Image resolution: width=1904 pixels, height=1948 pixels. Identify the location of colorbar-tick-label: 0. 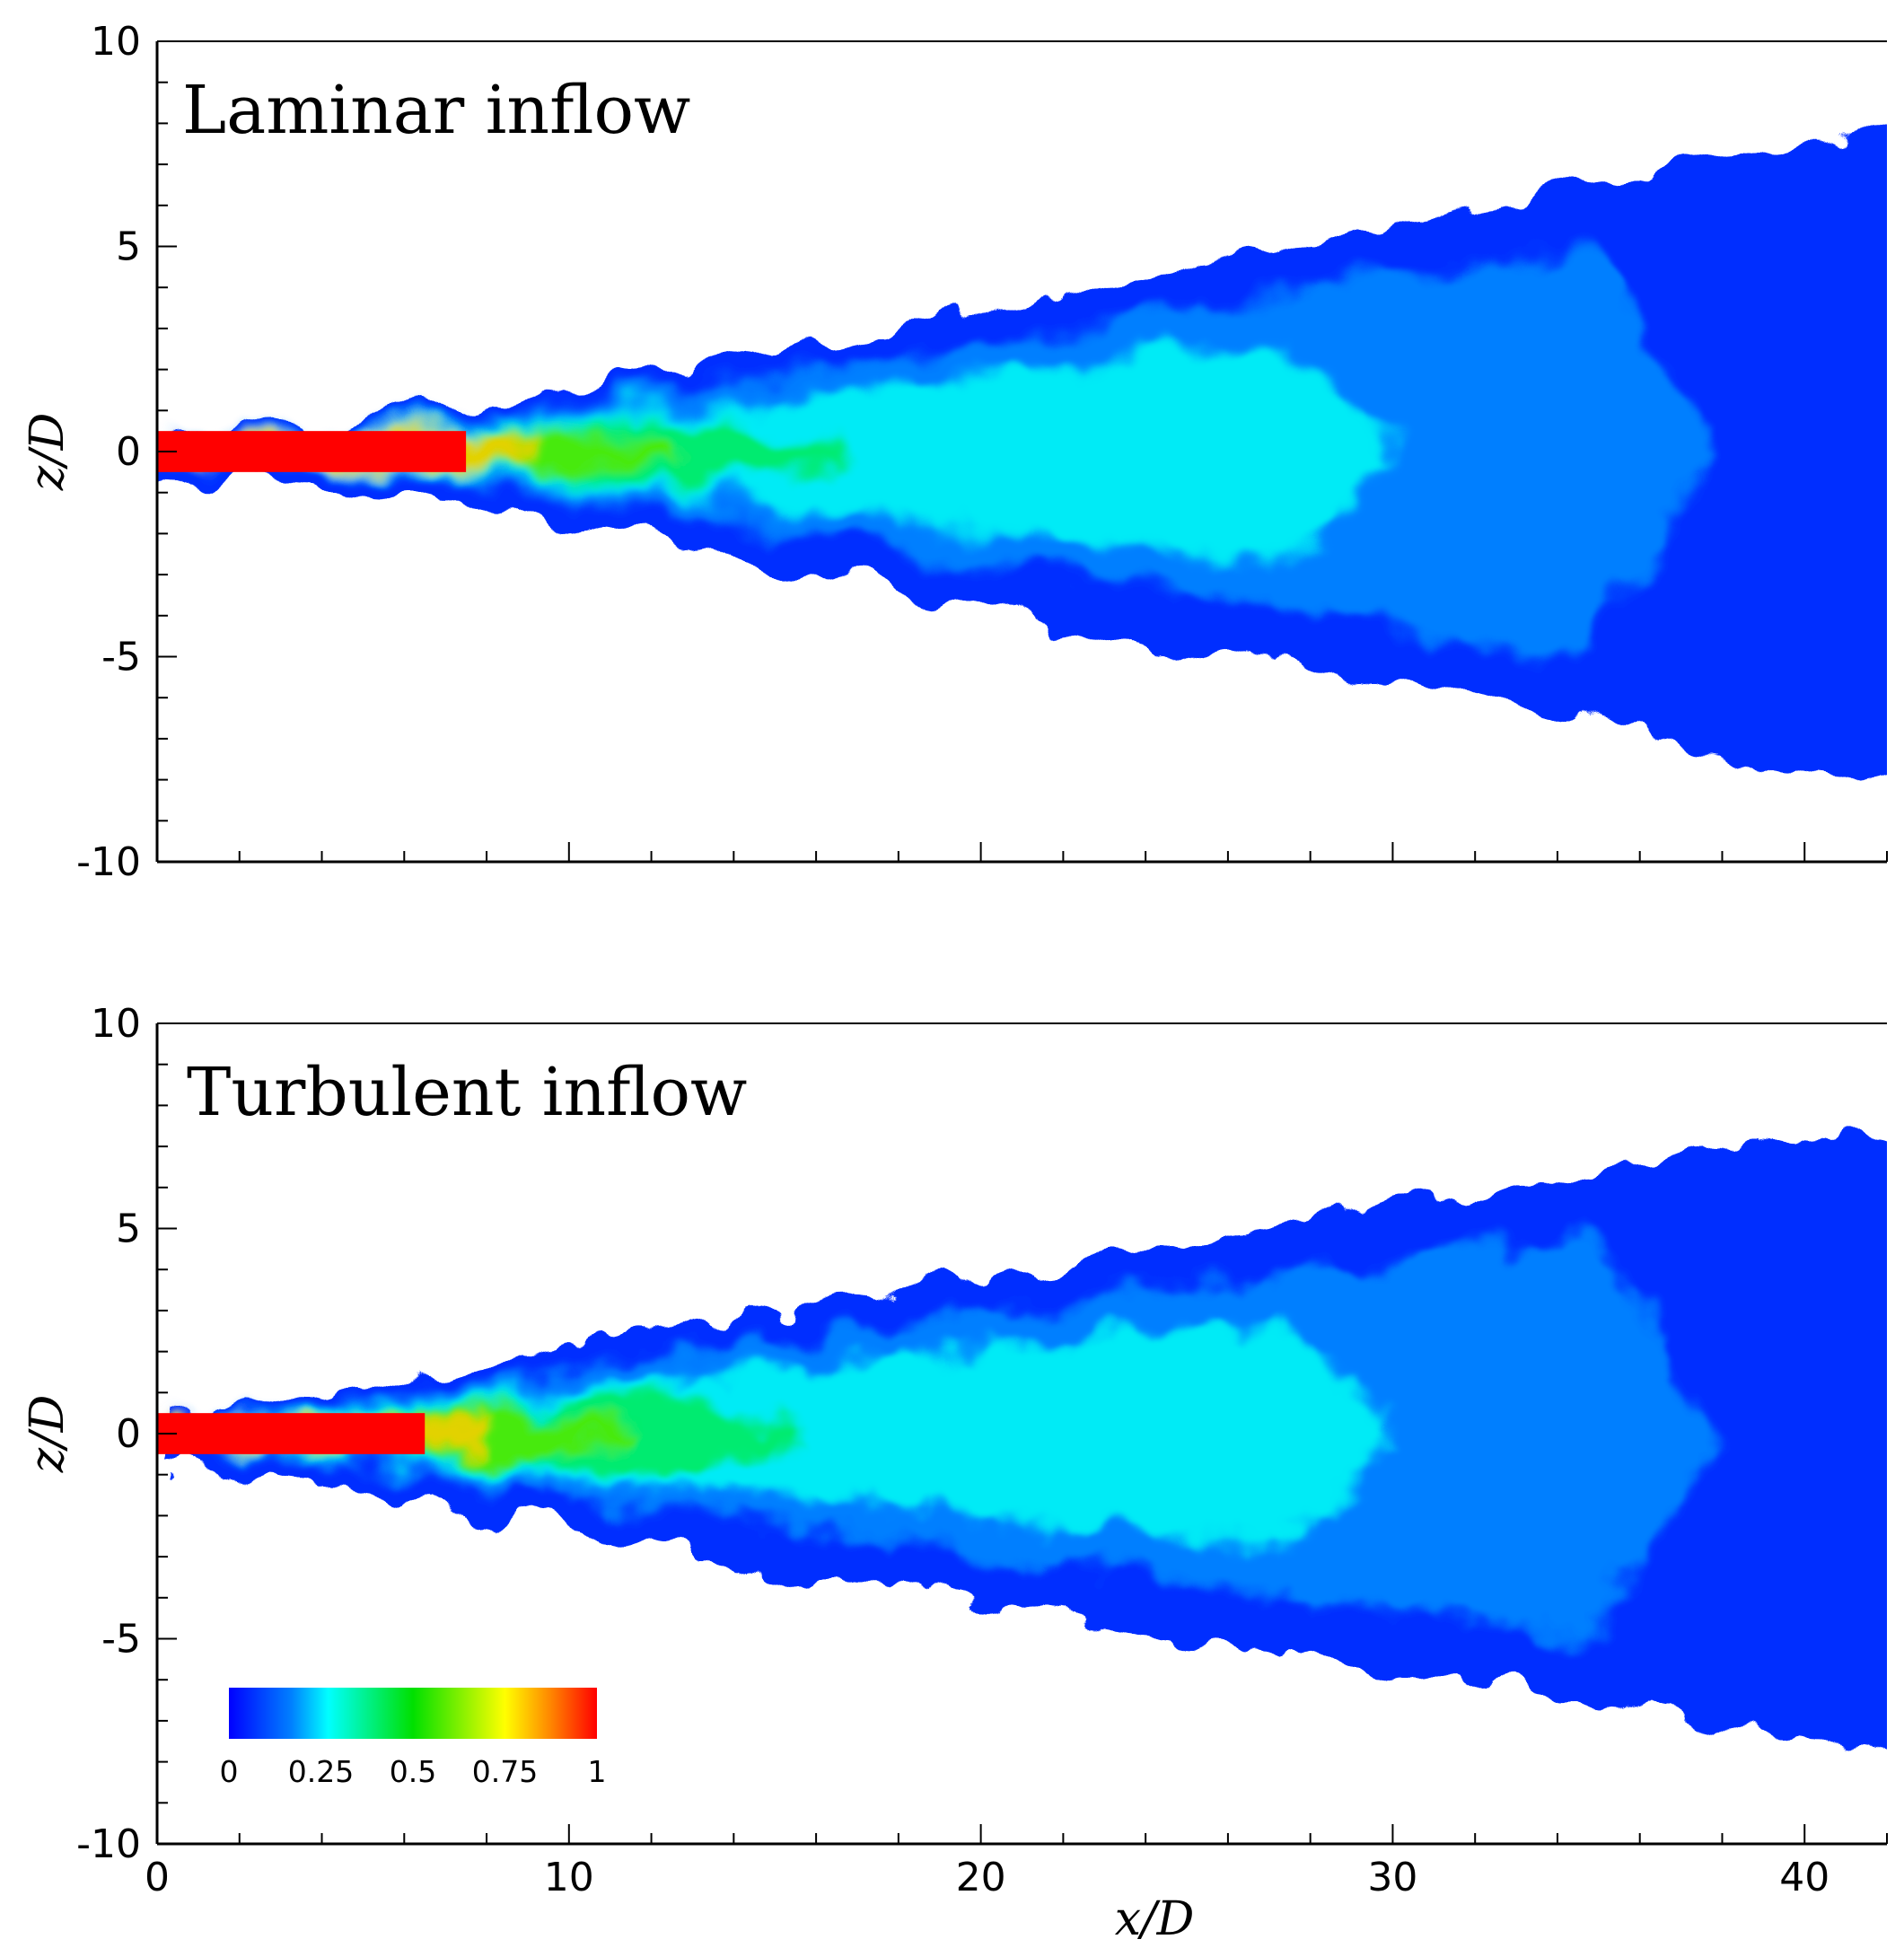
(229, 1771).